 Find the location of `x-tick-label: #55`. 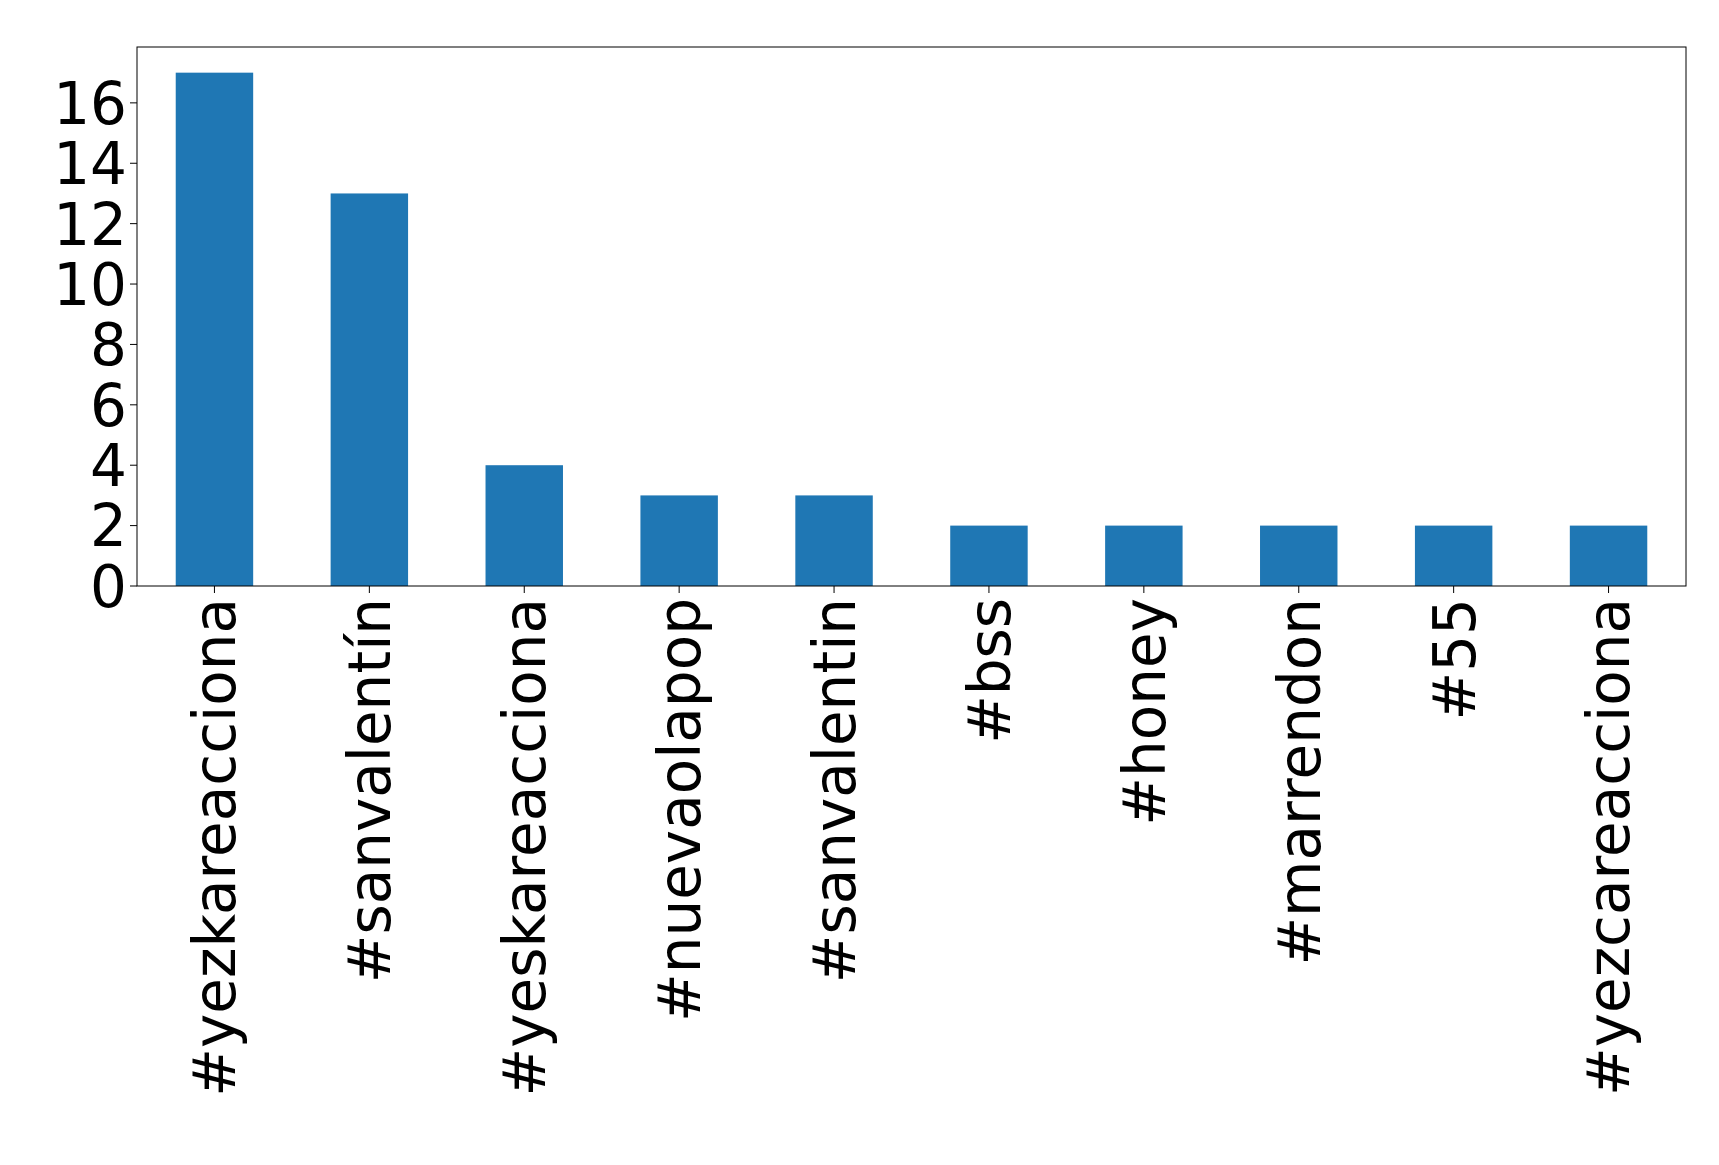

x-tick-label: #55 is located at coordinates (1454, 659).